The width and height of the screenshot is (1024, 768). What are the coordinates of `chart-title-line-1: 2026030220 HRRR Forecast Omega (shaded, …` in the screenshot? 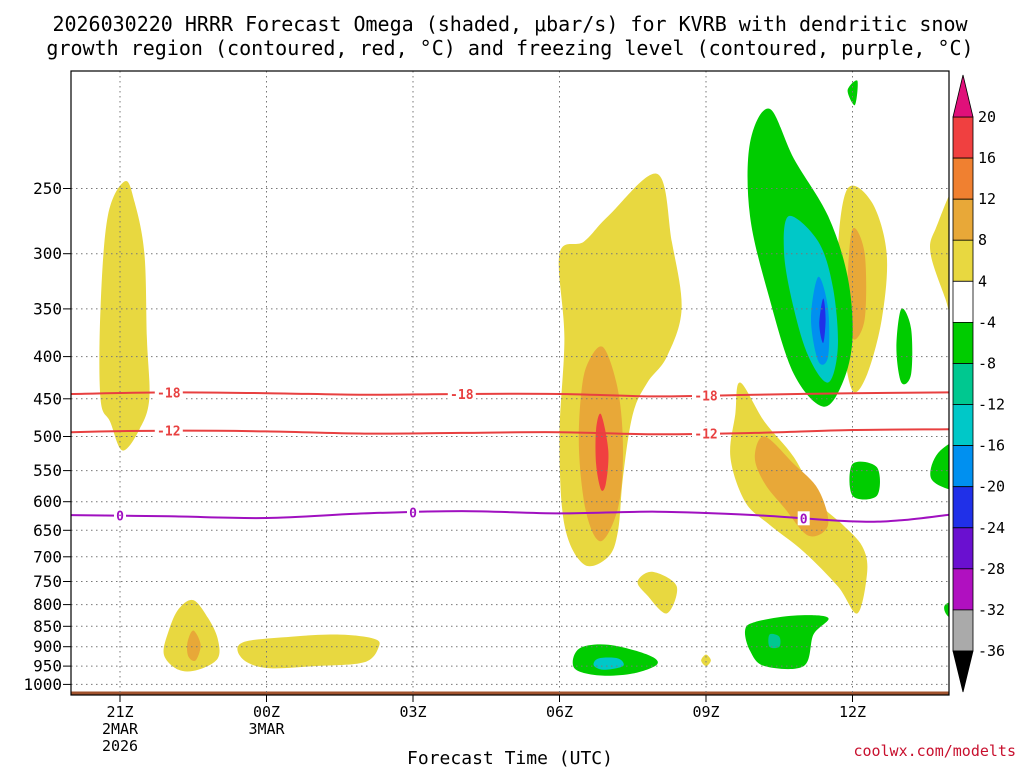 It's located at (510, 24).